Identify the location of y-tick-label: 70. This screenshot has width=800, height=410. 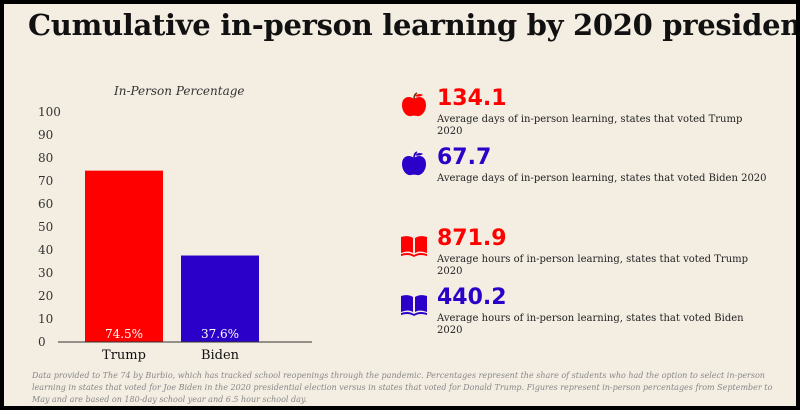
(45, 181).